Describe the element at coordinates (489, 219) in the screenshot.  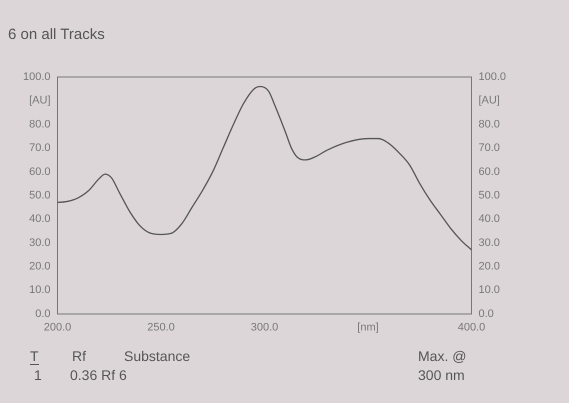
I see `y2-tick-label: 40.0` at that location.